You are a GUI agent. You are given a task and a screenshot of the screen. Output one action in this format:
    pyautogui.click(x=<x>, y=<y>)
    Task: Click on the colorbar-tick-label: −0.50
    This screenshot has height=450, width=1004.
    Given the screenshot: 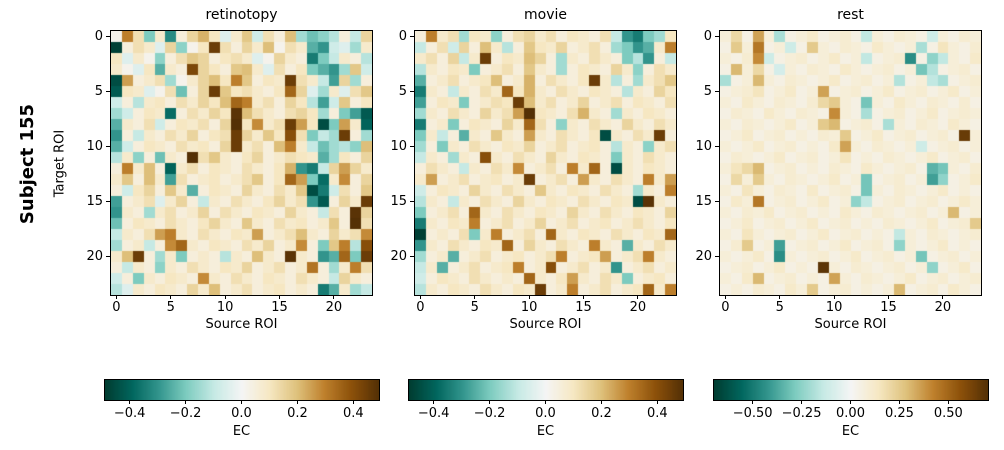 What is the action you would take?
    pyautogui.click(x=752, y=413)
    